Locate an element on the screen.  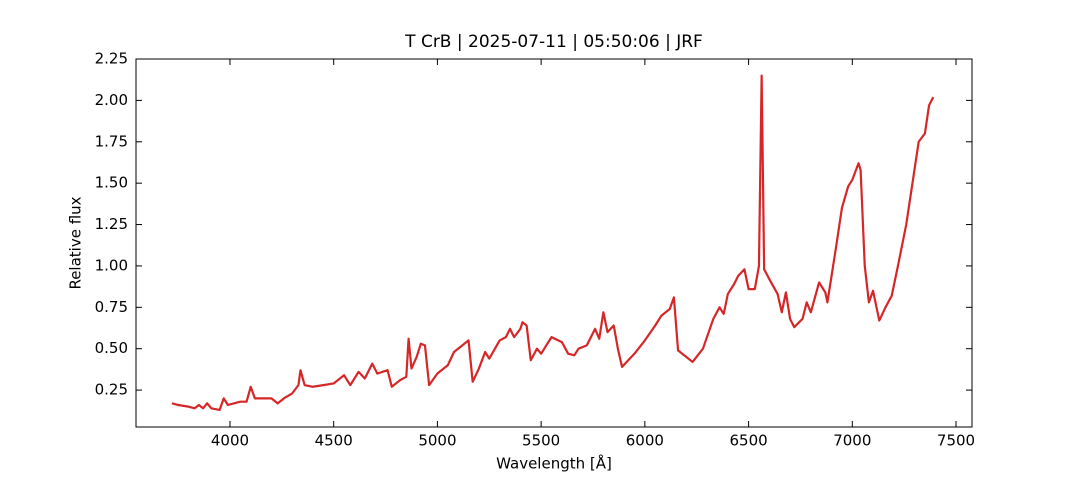
x-tick-label: 4000 is located at coordinates (230, 441).